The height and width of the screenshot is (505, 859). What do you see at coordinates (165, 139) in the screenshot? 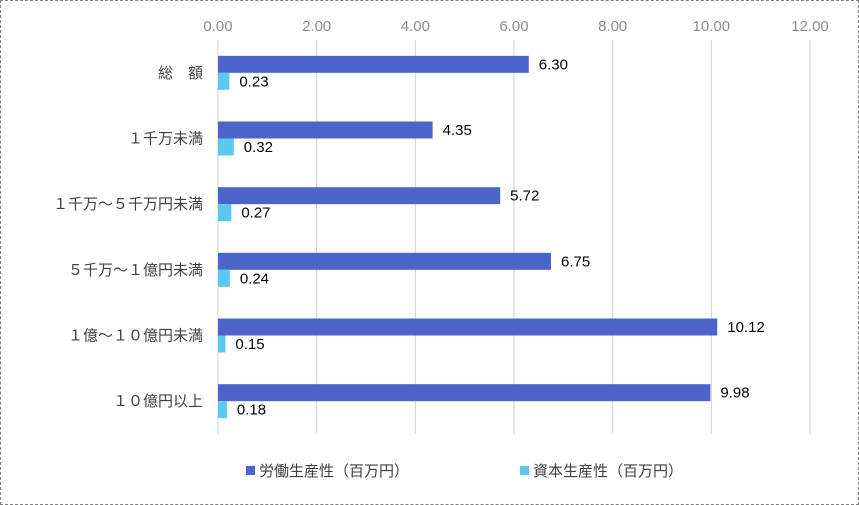
I see `category-label: １千万未満` at bounding box center [165, 139].